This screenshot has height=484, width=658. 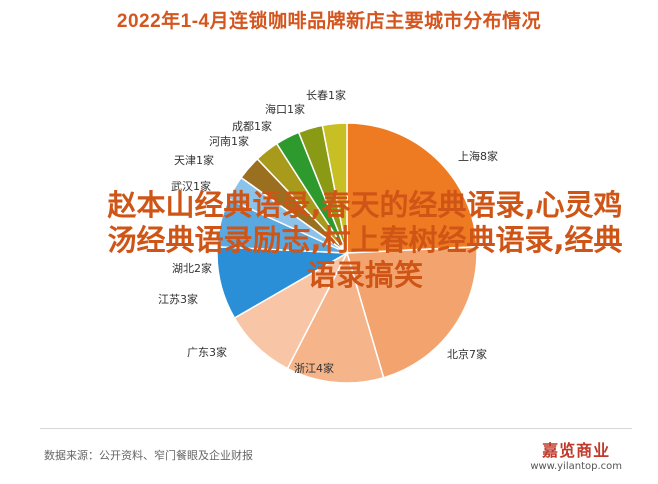 I want to click on slice-label-6: 湖北2家, so click(x=192, y=268).